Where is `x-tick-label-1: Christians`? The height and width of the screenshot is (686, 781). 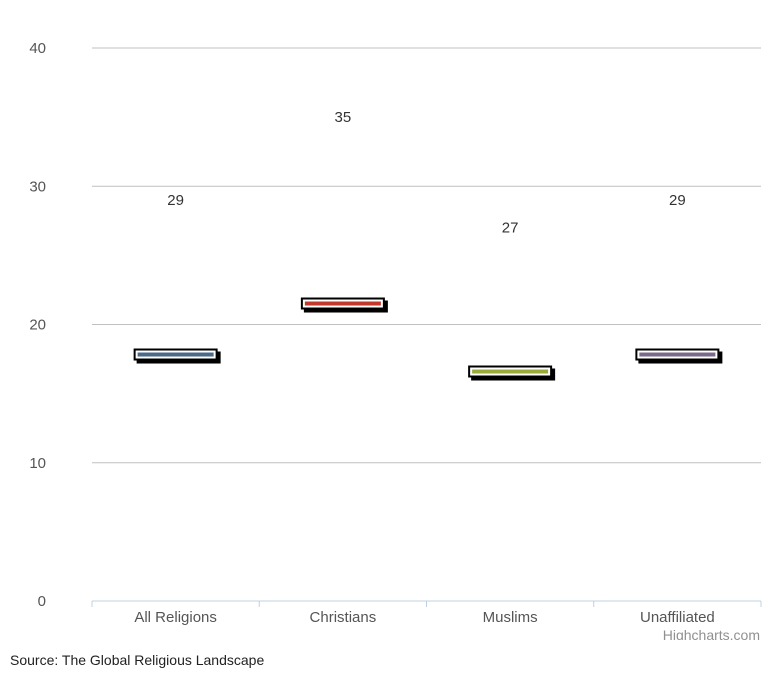
x-tick-label-1: Christians is located at coordinates (343, 617).